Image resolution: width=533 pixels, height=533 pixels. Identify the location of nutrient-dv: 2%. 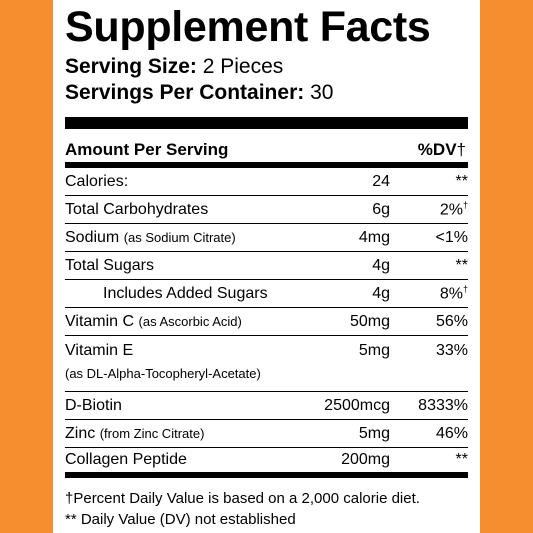
(451, 210).